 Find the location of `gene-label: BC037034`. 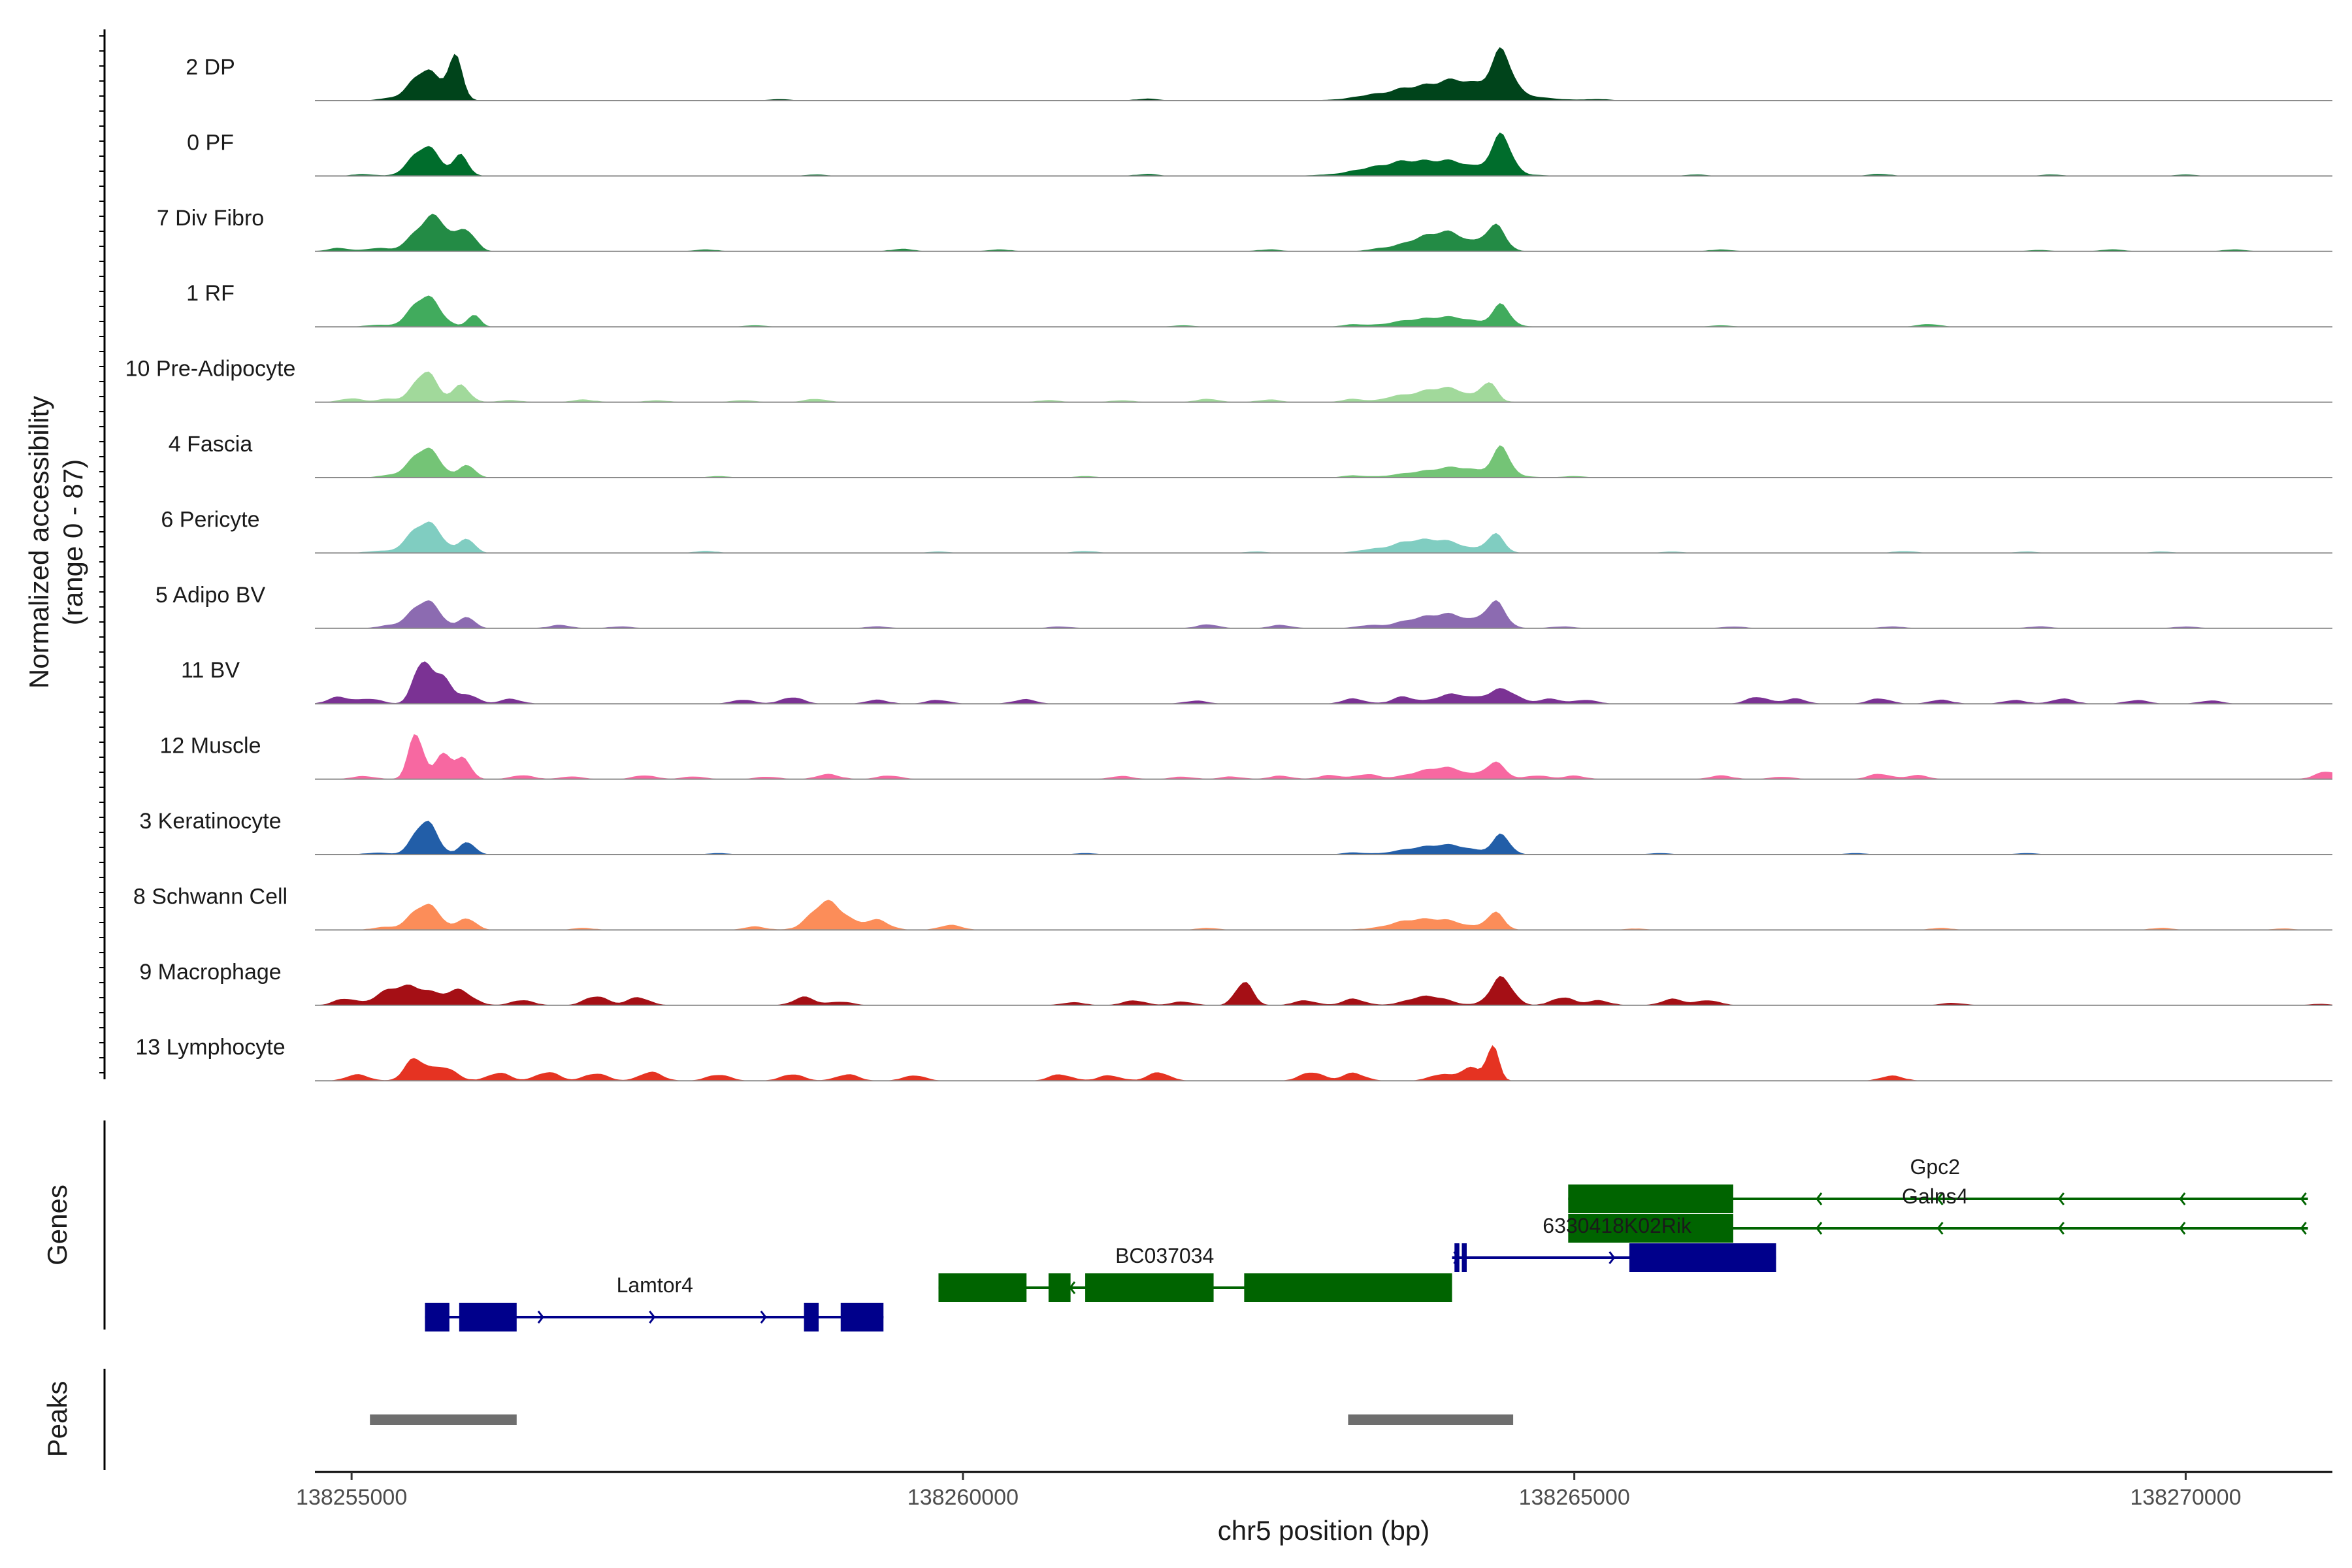

gene-label: BC037034 is located at coordinates (1164, 1255).